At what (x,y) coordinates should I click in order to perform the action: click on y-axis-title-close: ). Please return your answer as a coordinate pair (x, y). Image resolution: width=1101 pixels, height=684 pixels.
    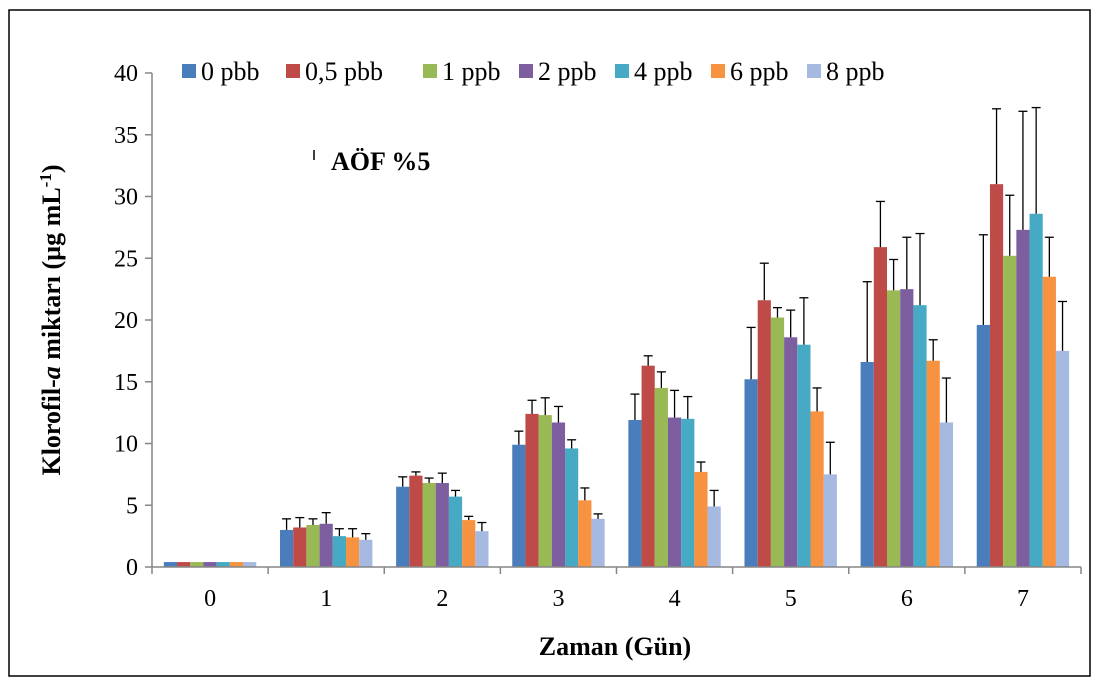
    Looking at the image, I should click on (51, 168).